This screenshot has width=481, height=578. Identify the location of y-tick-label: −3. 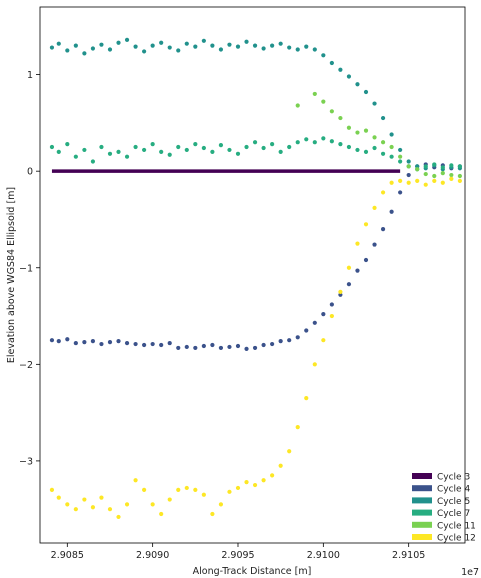
(26, 461).